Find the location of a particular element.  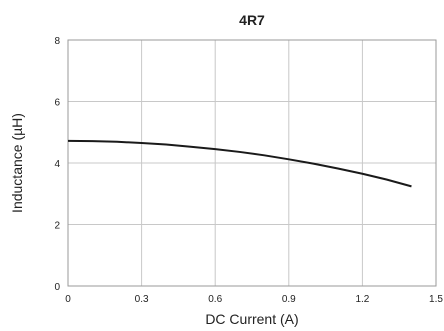

y-tick-label: 4 is located at coordinates (57, 164).